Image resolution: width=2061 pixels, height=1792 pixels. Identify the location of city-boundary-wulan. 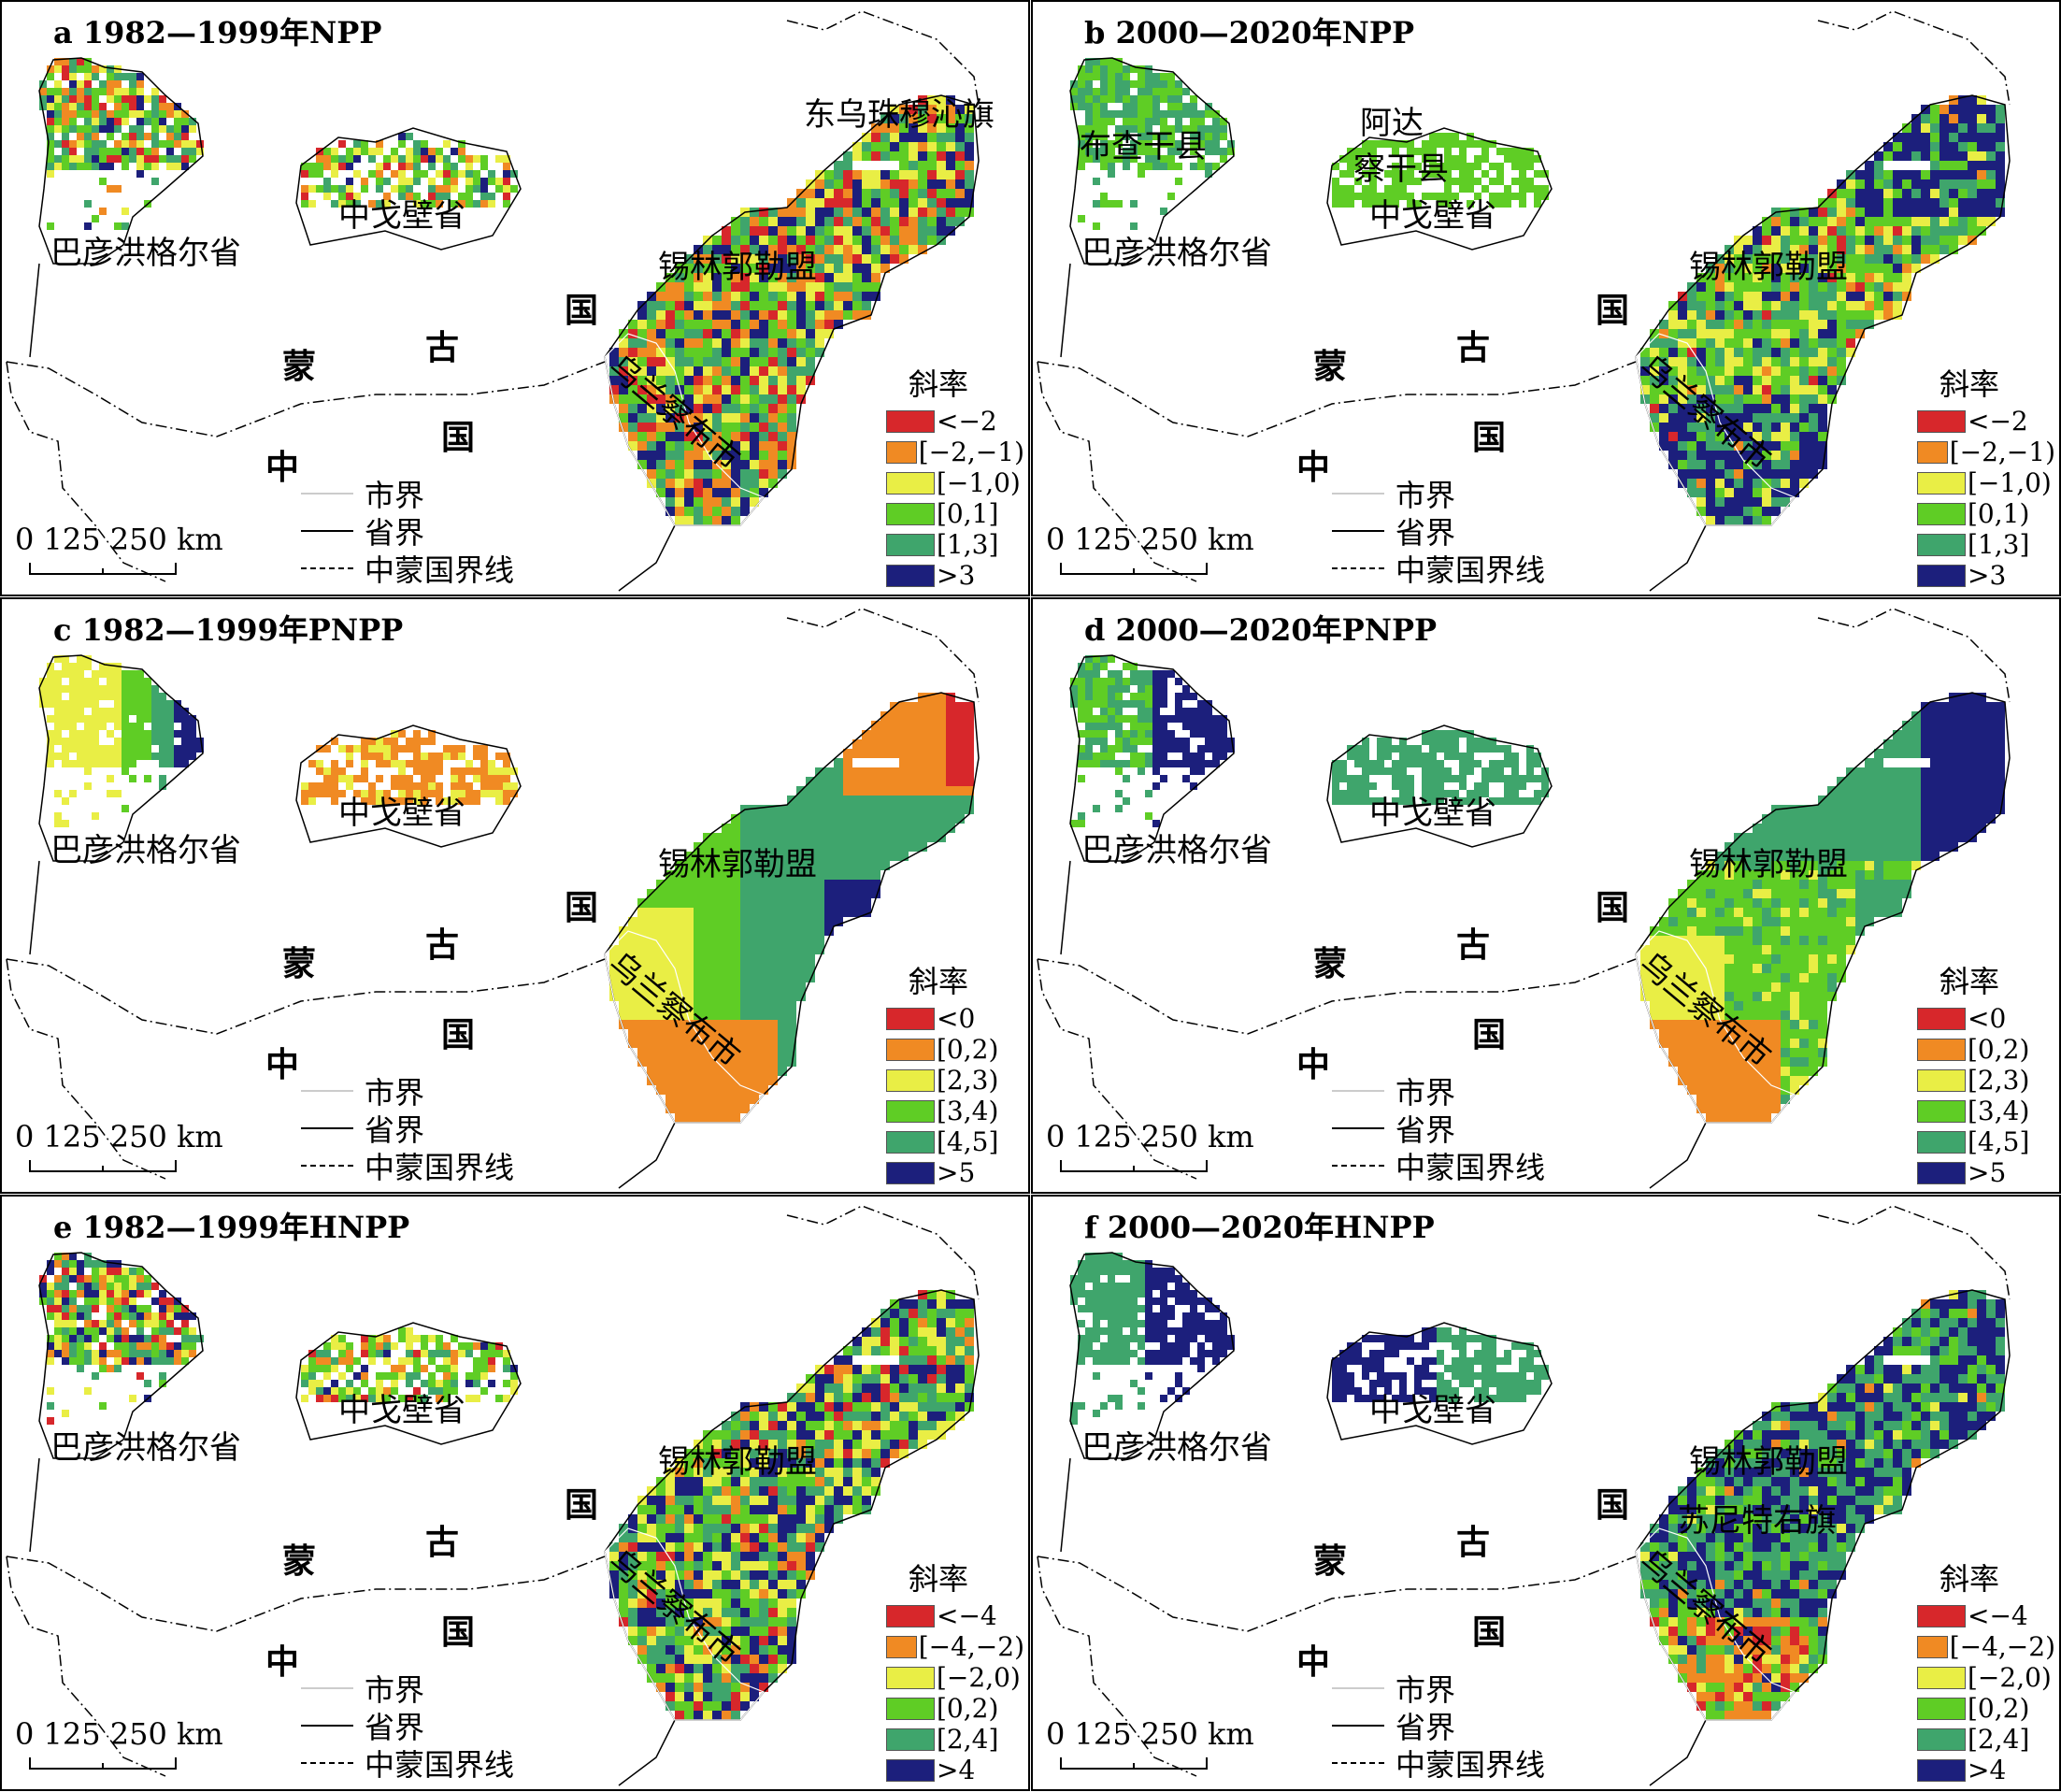
(684, 1027).